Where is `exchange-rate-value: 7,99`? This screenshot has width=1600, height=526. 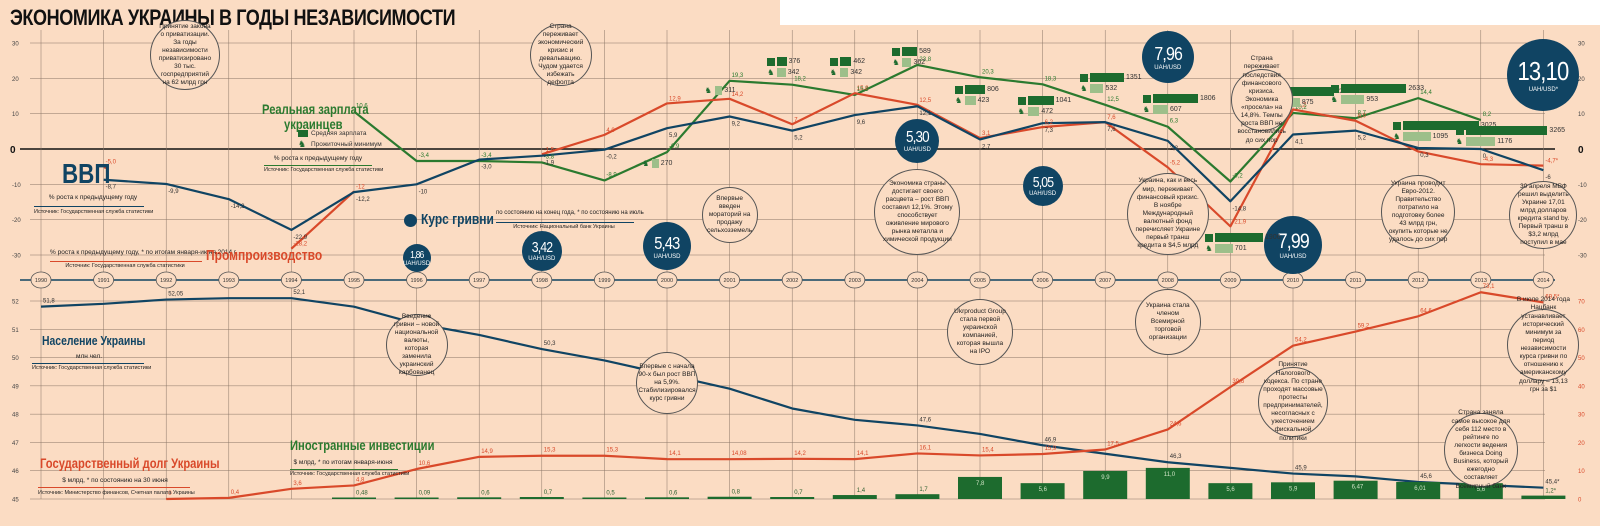
exchange-rate-value: 7,99 is located at coordinates (1293, 241).